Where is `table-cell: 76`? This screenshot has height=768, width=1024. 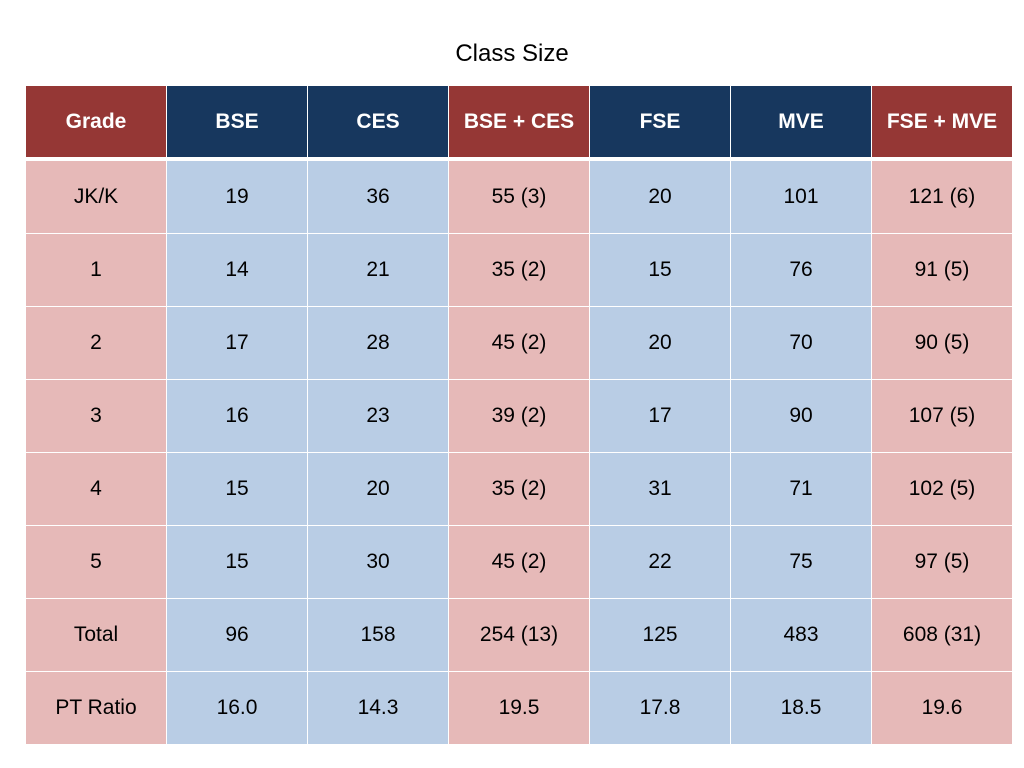 table-cell: 76 is located at coordinates (801, 270).